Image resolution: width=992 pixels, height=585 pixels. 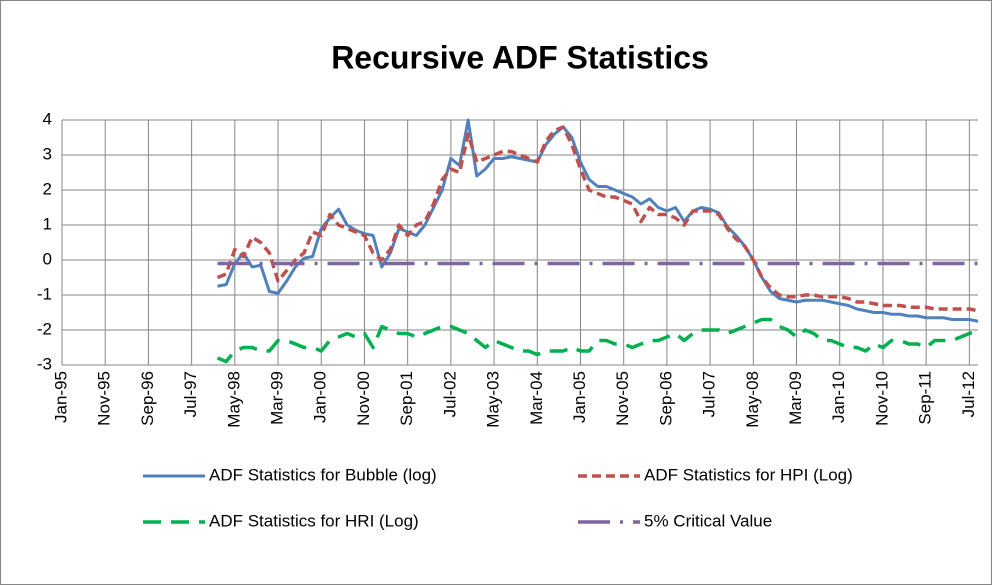 I want to click on x-tick-label: Sep-01, so click(x=406, y=398).